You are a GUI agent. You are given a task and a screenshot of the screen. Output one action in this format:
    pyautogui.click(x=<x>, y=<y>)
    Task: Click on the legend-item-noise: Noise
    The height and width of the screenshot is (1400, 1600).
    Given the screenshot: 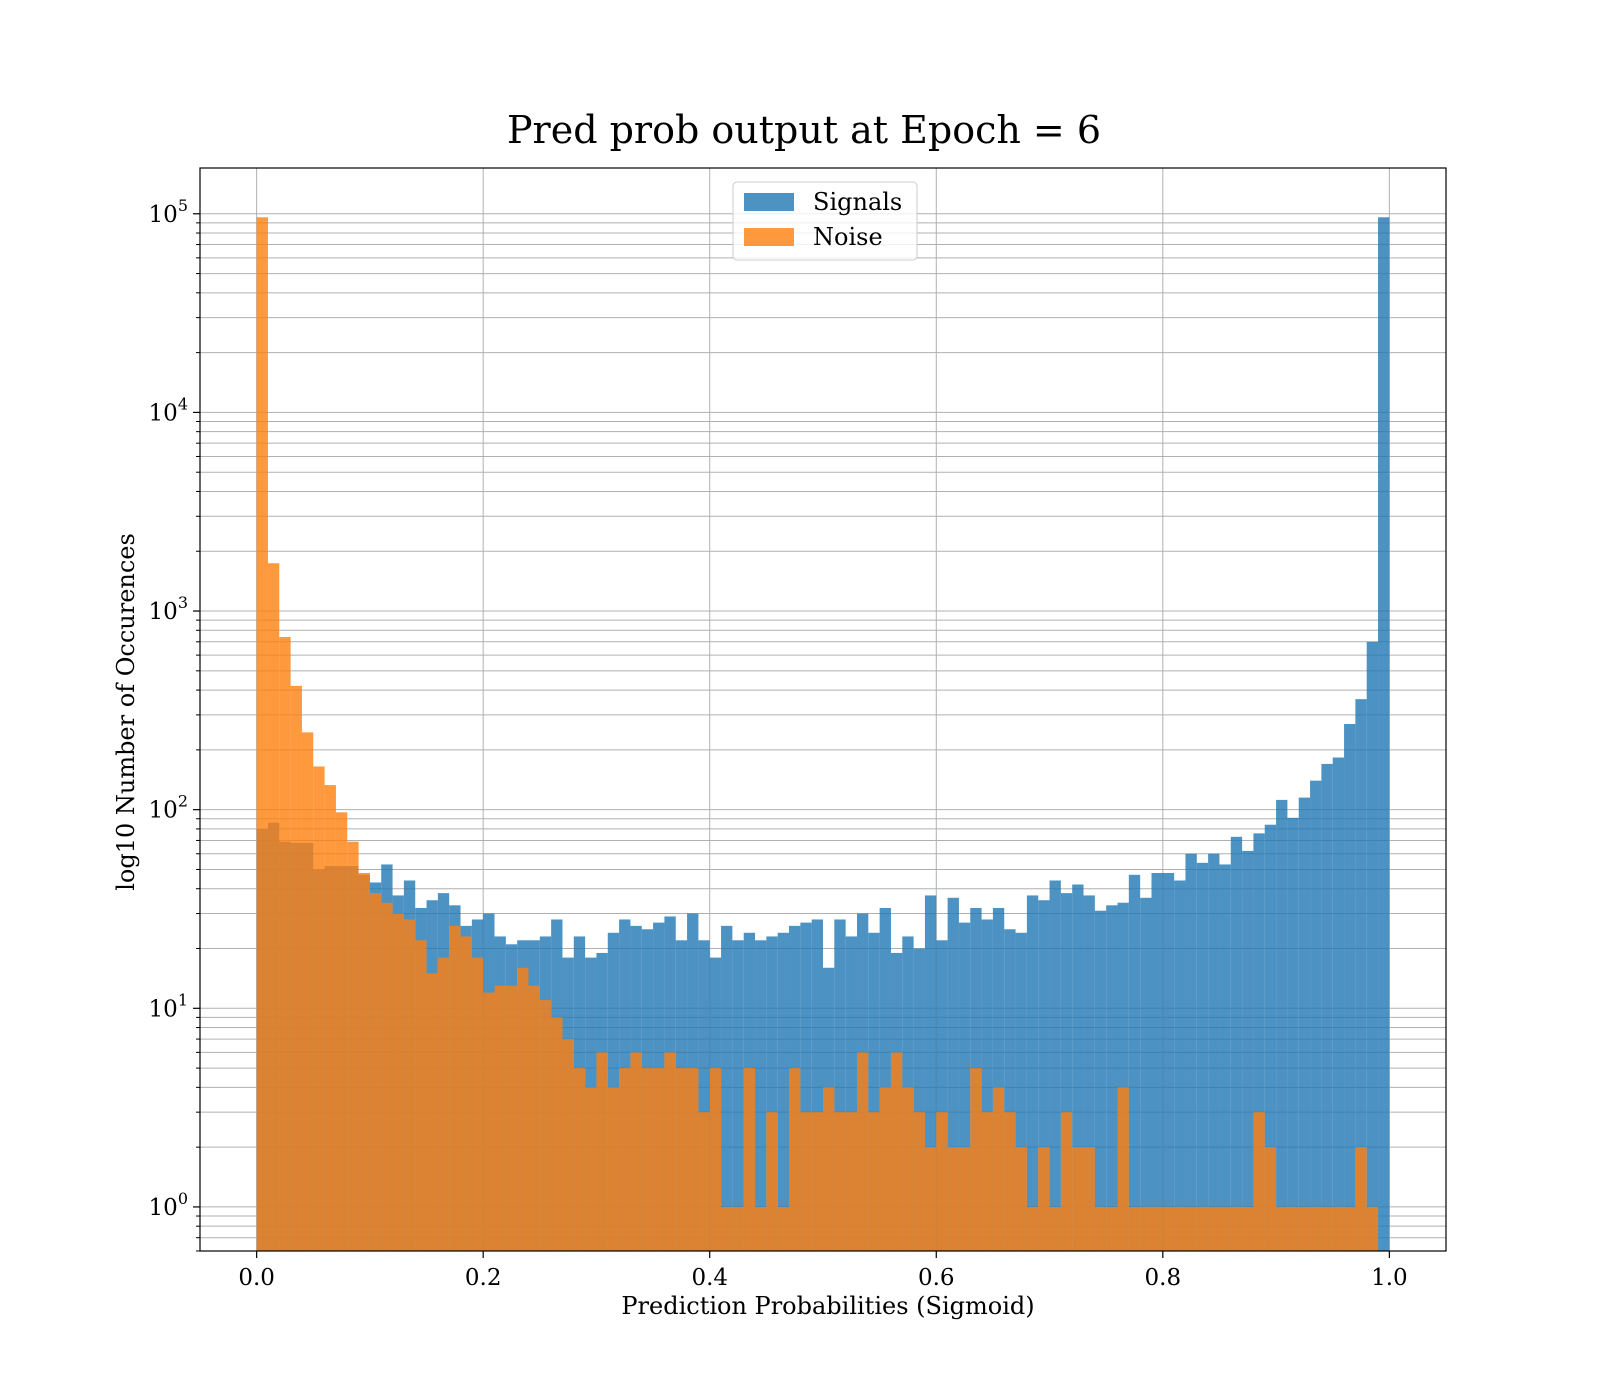 What is the action you would take?
    pyautogui.click(x=813, y=237)
    